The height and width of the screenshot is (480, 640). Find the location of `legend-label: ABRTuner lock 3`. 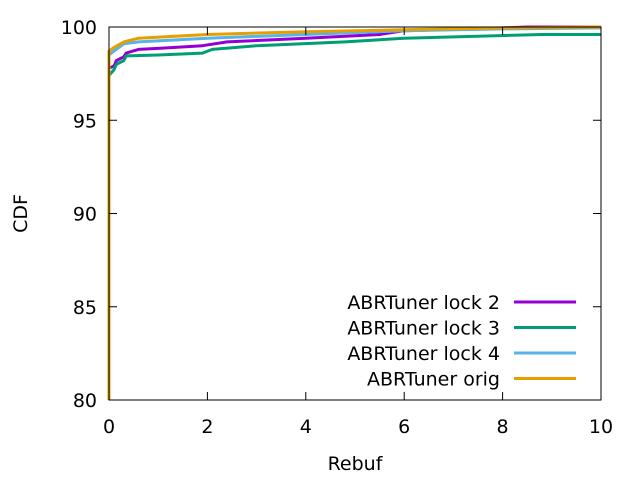

legend-label: ABRTuner lock 3 is located at coordinates (423, 329).